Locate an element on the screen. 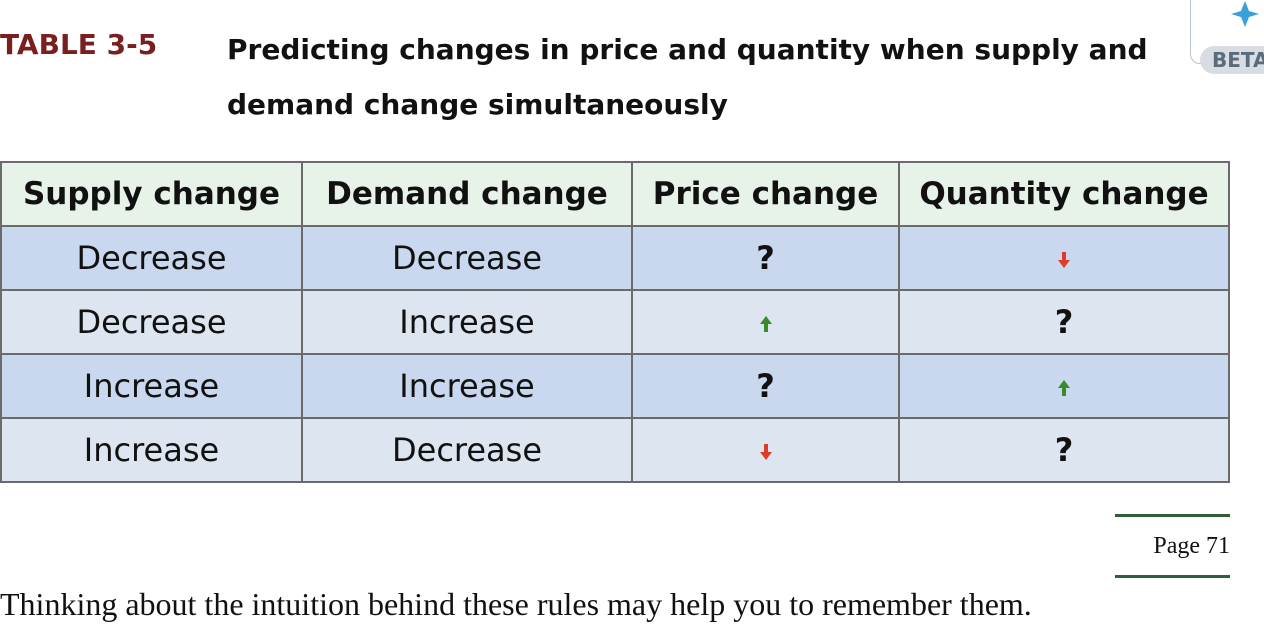  beta-badge: BETA is located at coordinates (1232, 60).